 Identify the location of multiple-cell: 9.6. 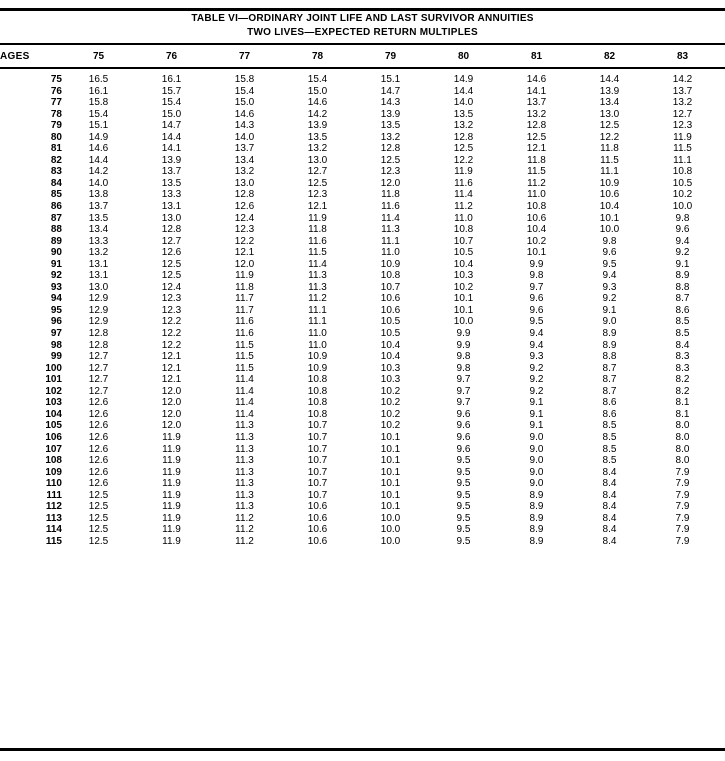
(463, 437).